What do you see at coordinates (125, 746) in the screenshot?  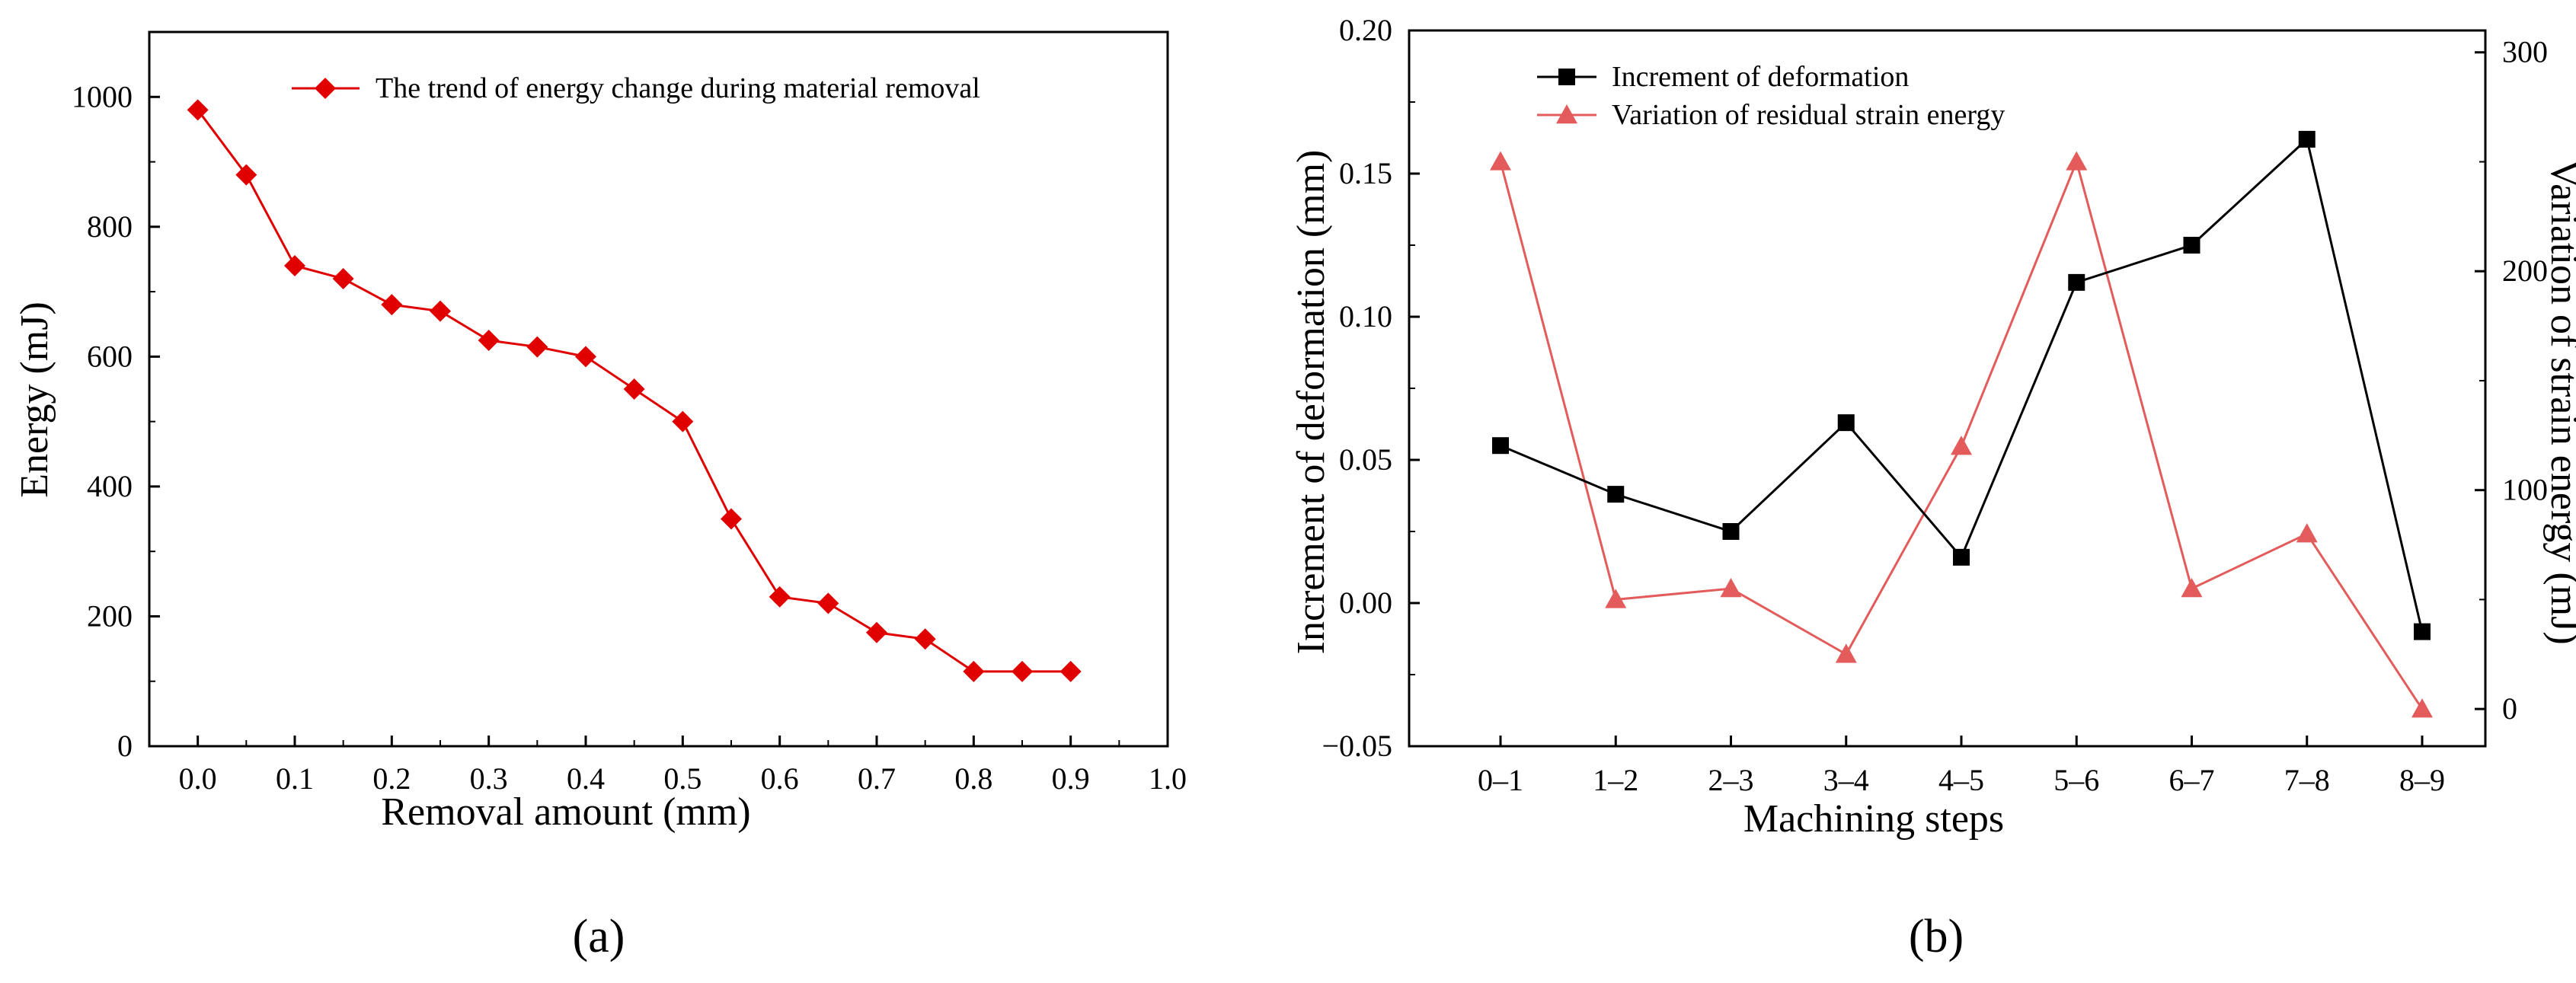 I see `y-tick-label-a: 0` at bounding box center [125, 746].